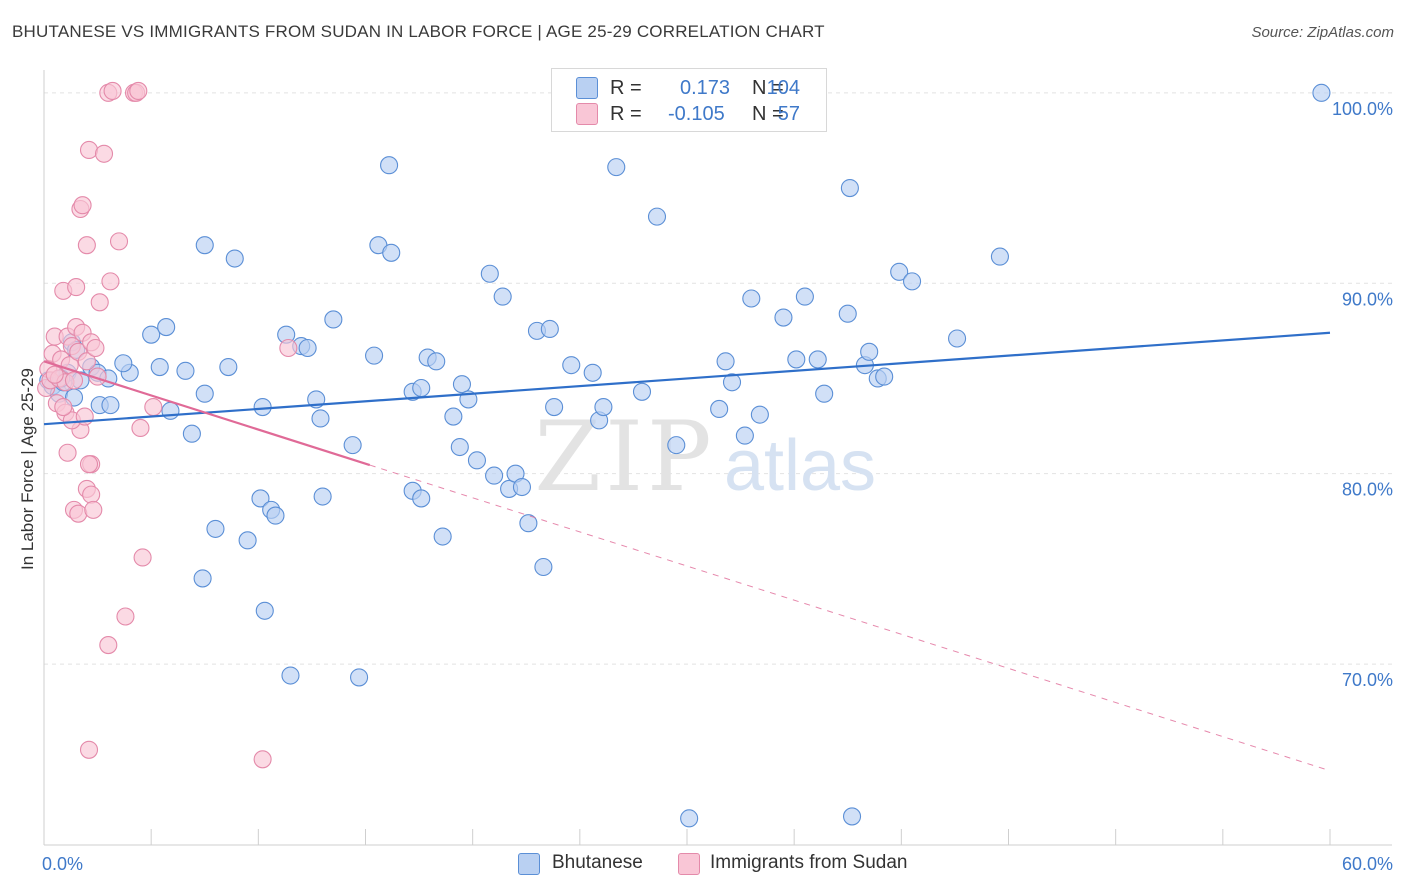 Image resolution: width=1406 pixels, height=892 pixels. What do you see at coordinates (1367, 490) in the screenshot?
I see `y-tick-label: 80.0%` at bounding box center [1367, 490].